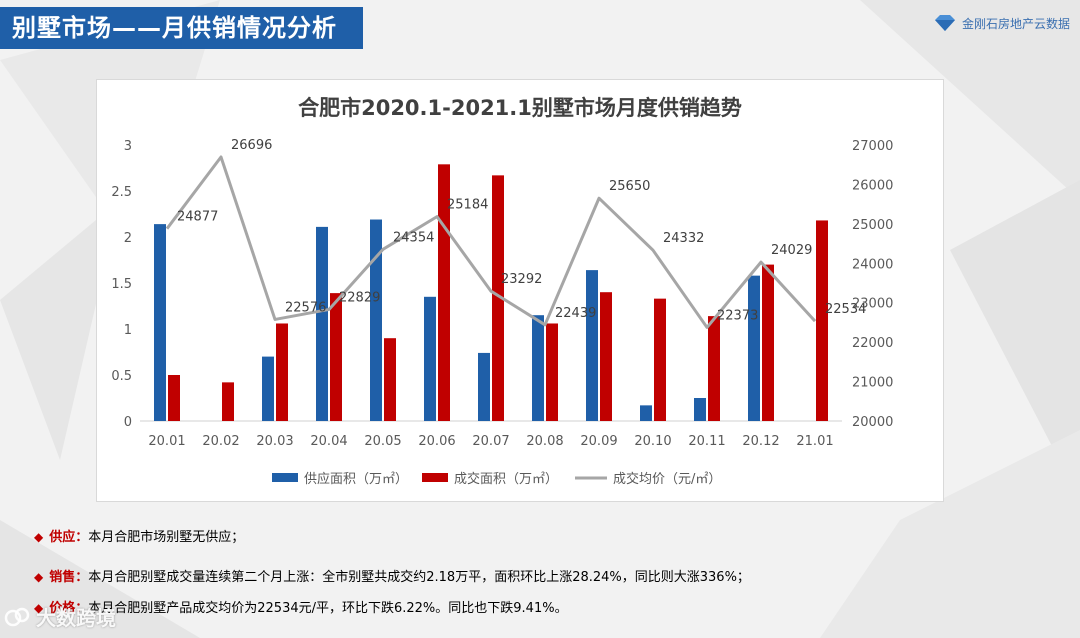 This screenshot has height=638, width=1080. Describe the element at coordinates (490, 441) in the screenshot. I see `x-tick-label: 20.07` at that location.